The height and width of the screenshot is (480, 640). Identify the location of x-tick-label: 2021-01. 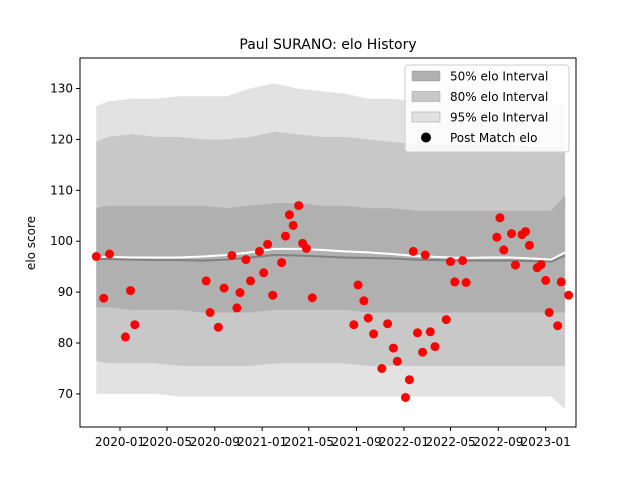
(262, 442).